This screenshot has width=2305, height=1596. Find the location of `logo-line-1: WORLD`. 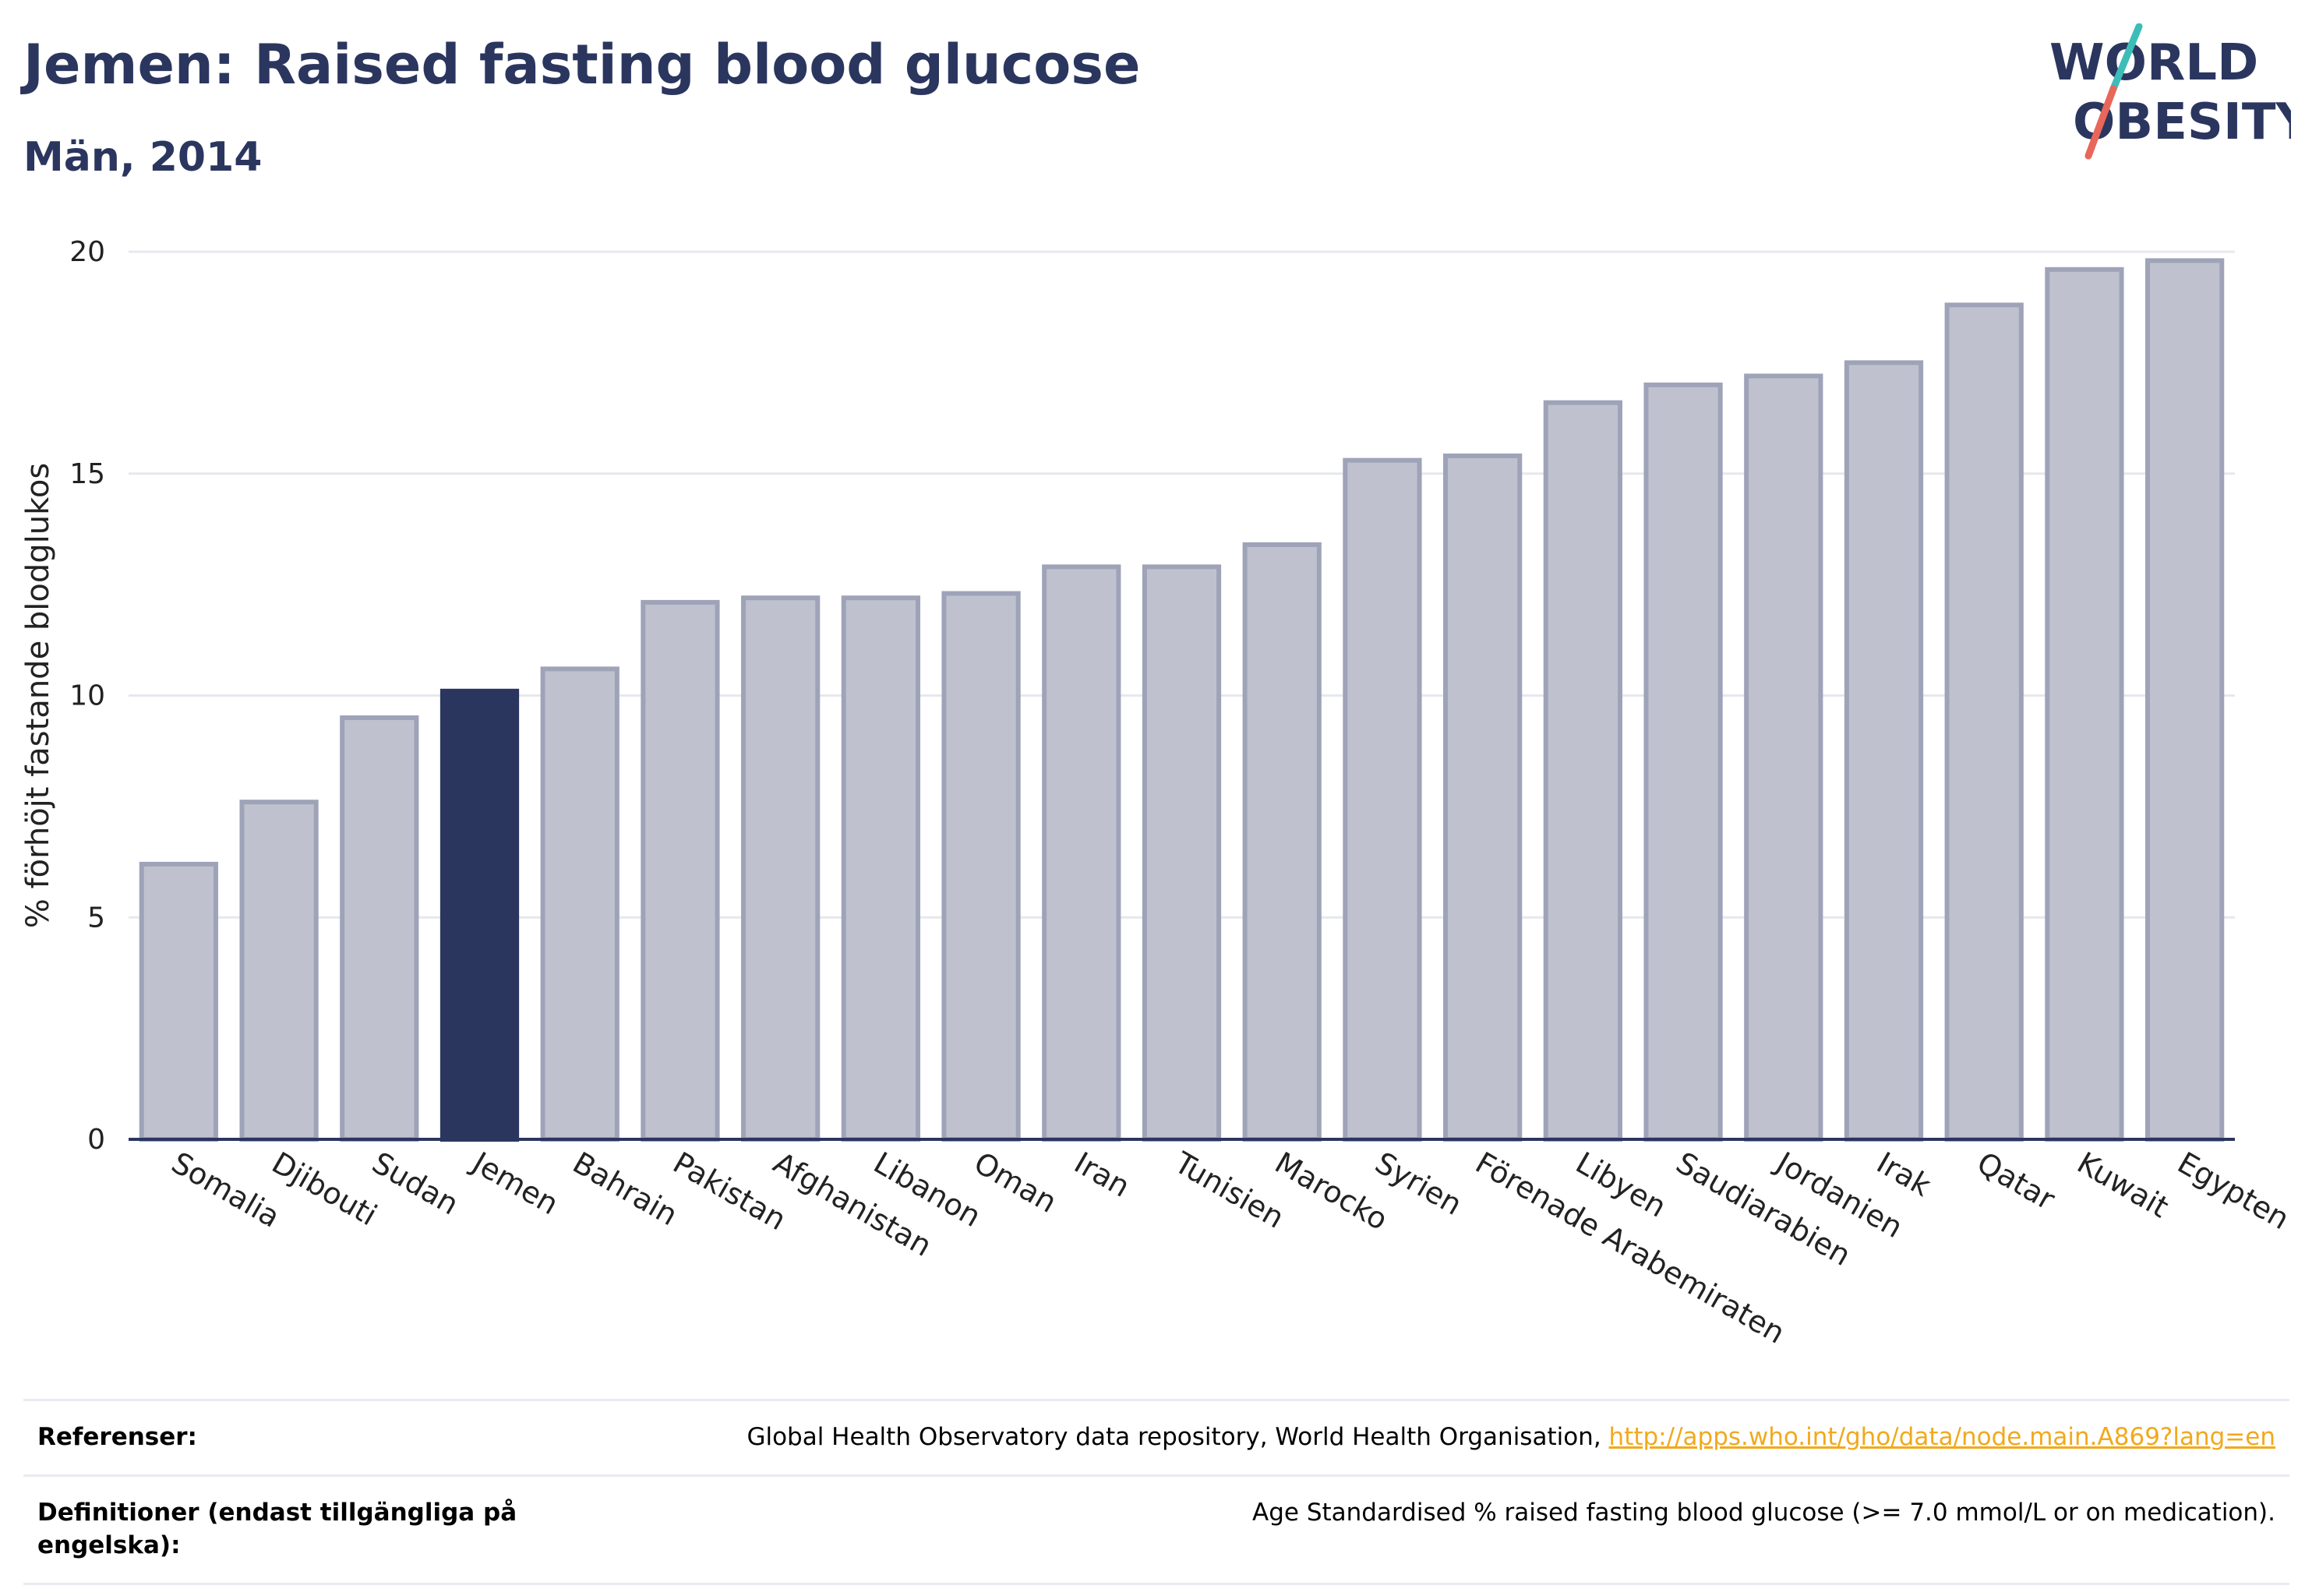

logo-line-1: WORLD is located at coordinates (2153, 63).